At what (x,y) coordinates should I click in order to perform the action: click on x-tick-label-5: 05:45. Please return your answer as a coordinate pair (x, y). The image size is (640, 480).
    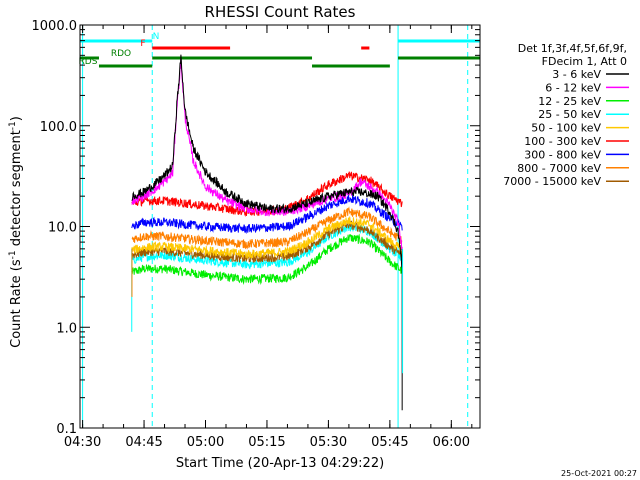
    Looking at the image, I should click on (389, 442).